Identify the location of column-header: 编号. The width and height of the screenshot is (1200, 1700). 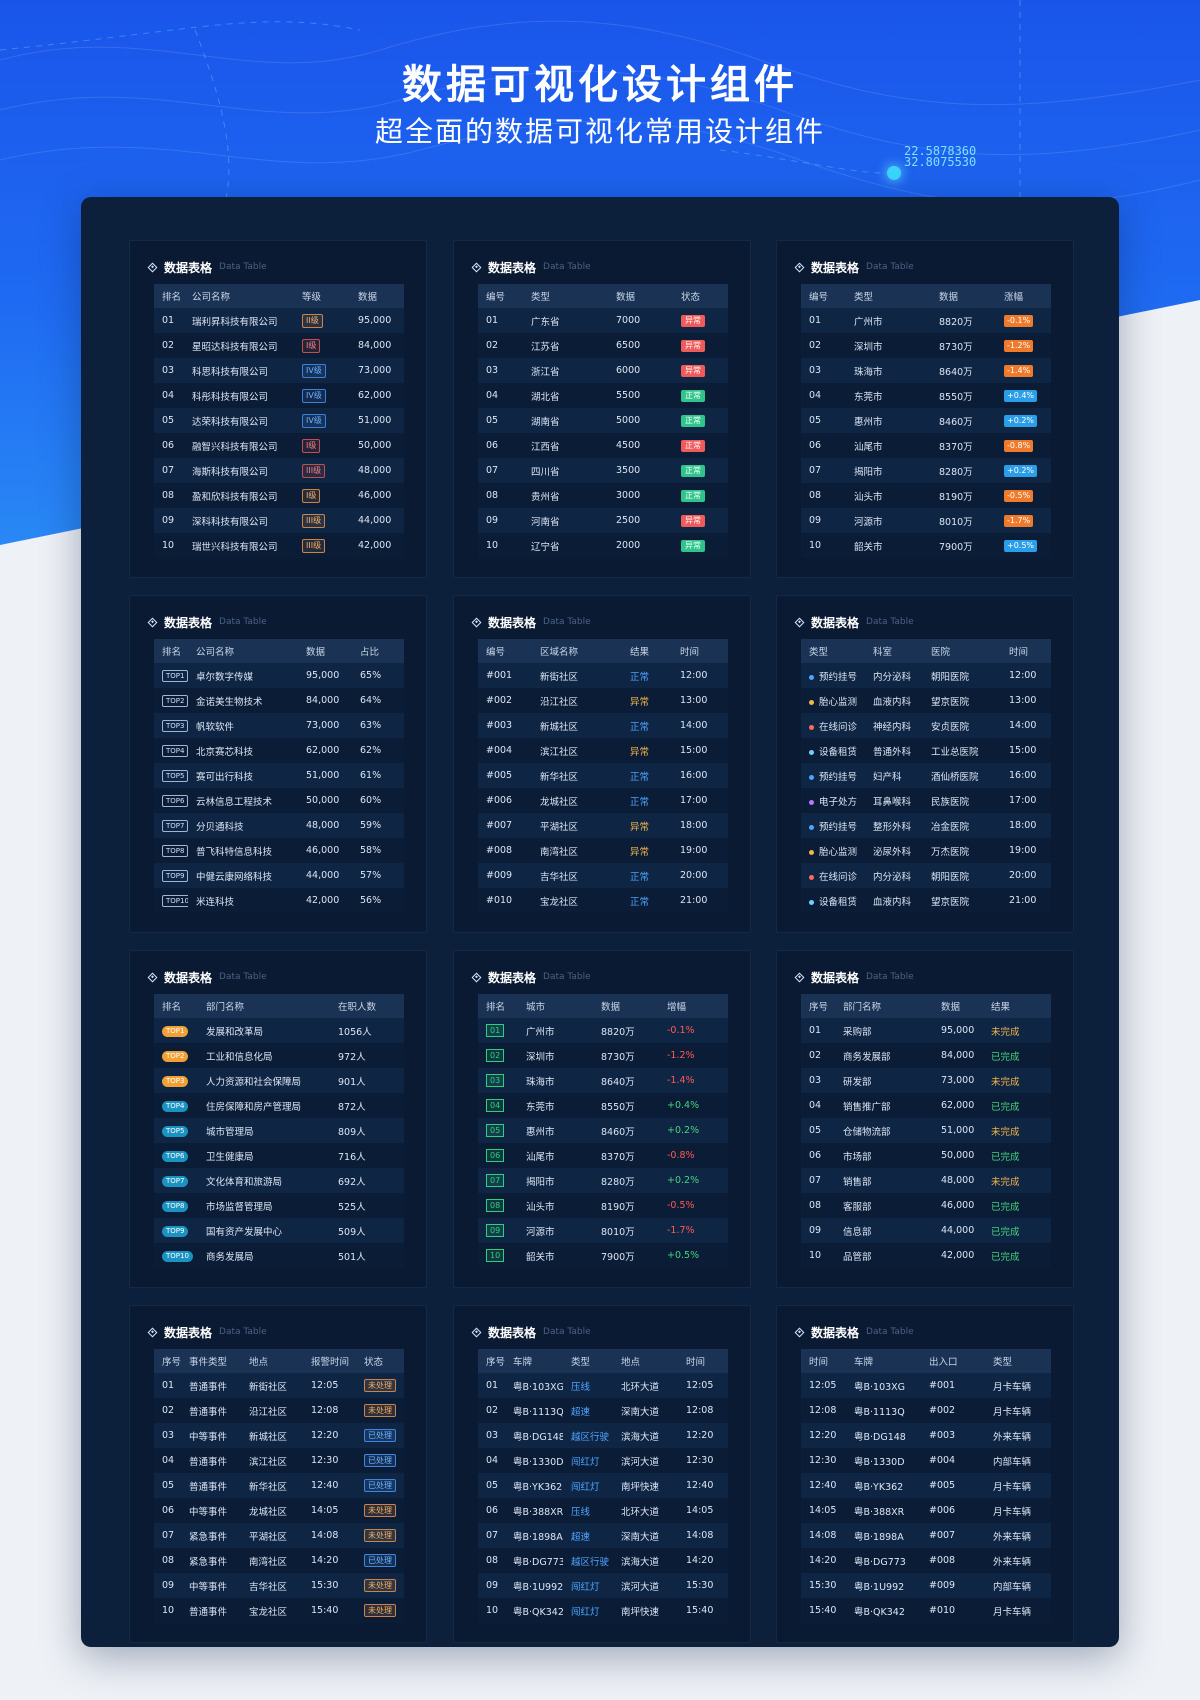
(823, 296).